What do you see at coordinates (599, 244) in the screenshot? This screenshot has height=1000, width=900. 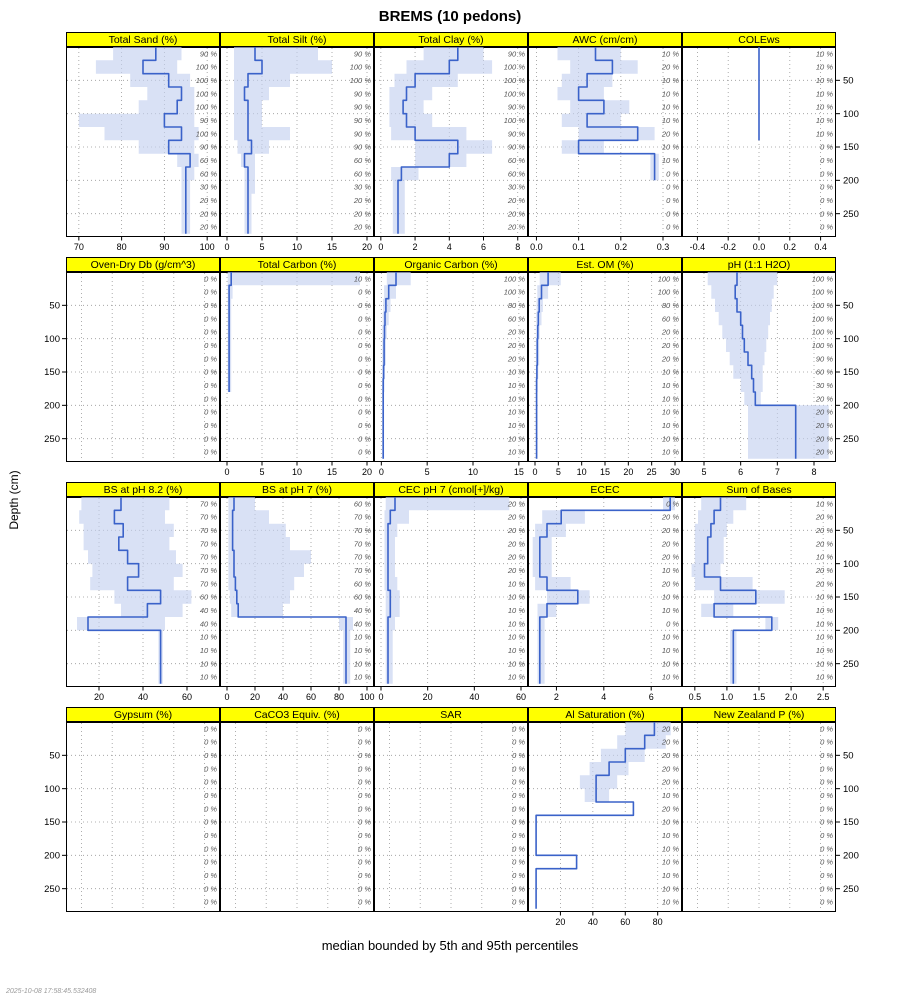 I see `panel-x-axis: 0.0 0.1 0.2 0.3` at bounding box center [599, 244].